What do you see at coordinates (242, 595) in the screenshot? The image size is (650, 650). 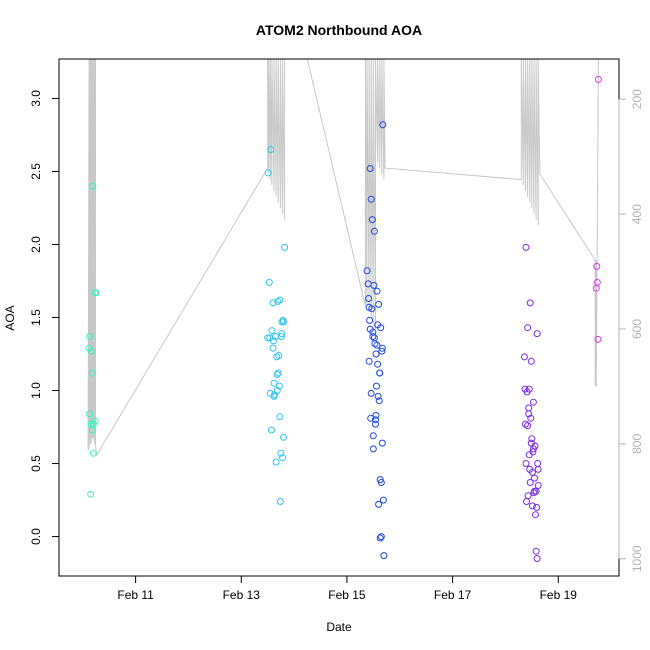 I see `x-tick-label: Feb 13` at bounding box center [242, 595].